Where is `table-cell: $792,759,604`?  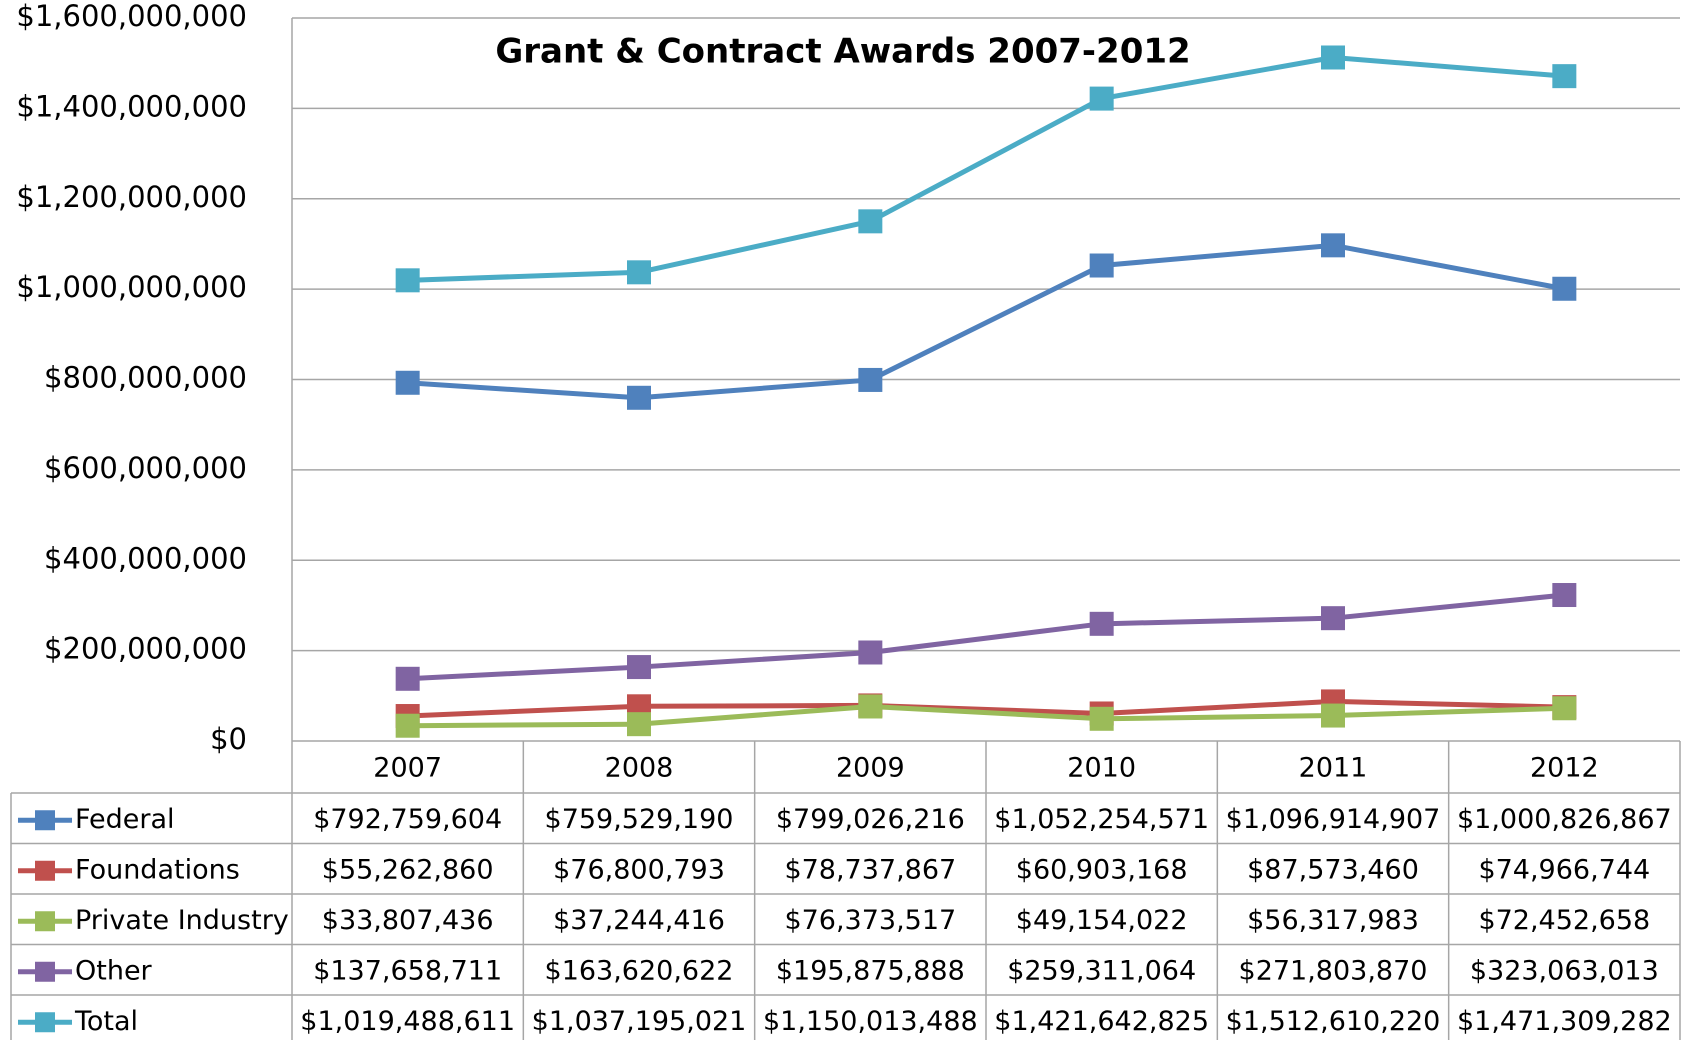 table-cell: $792,759,604 is located at coordinates (407, 819).